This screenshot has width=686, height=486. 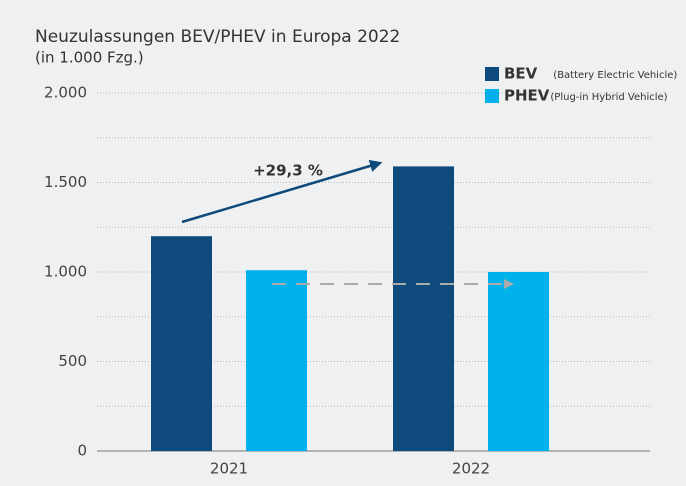 I want to click on chart-title: Neuzulassungen BEV/PHEV in Europa 2022, so click(x=217, y=37).